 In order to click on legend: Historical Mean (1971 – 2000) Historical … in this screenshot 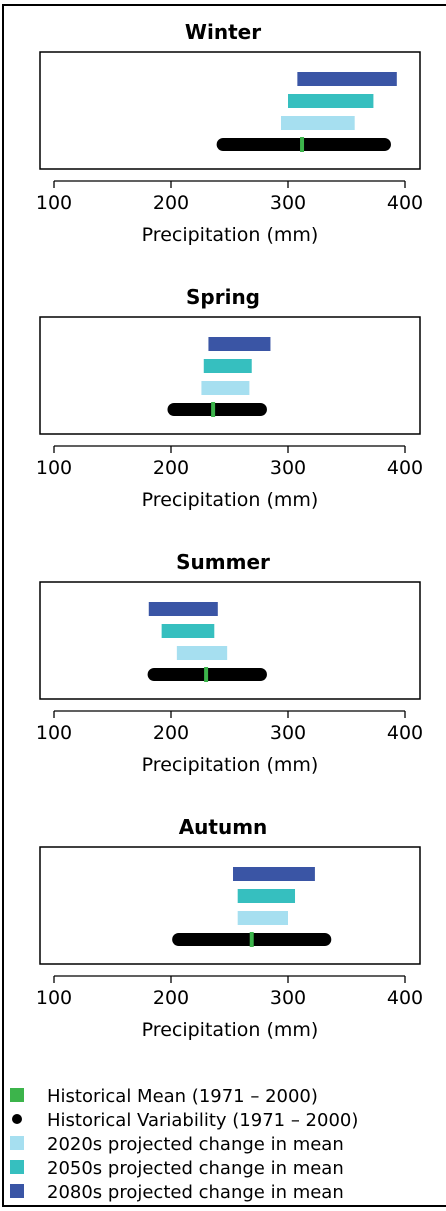, I will do `click(184, 1144)`.